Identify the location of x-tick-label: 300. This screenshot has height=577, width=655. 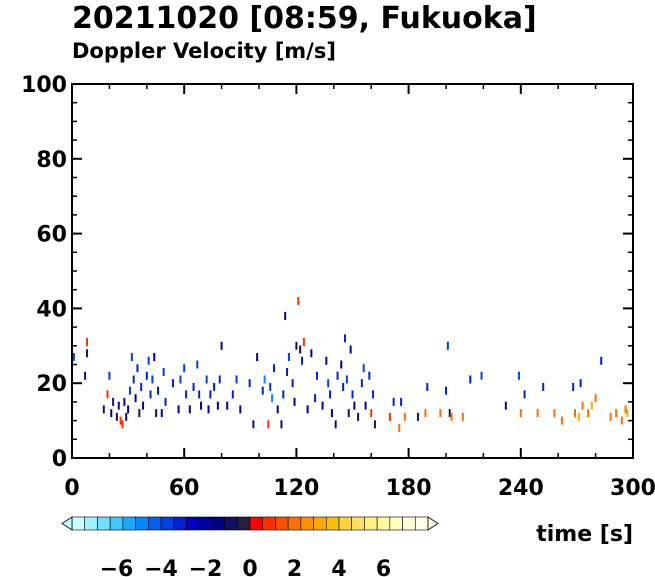
(632, 488).